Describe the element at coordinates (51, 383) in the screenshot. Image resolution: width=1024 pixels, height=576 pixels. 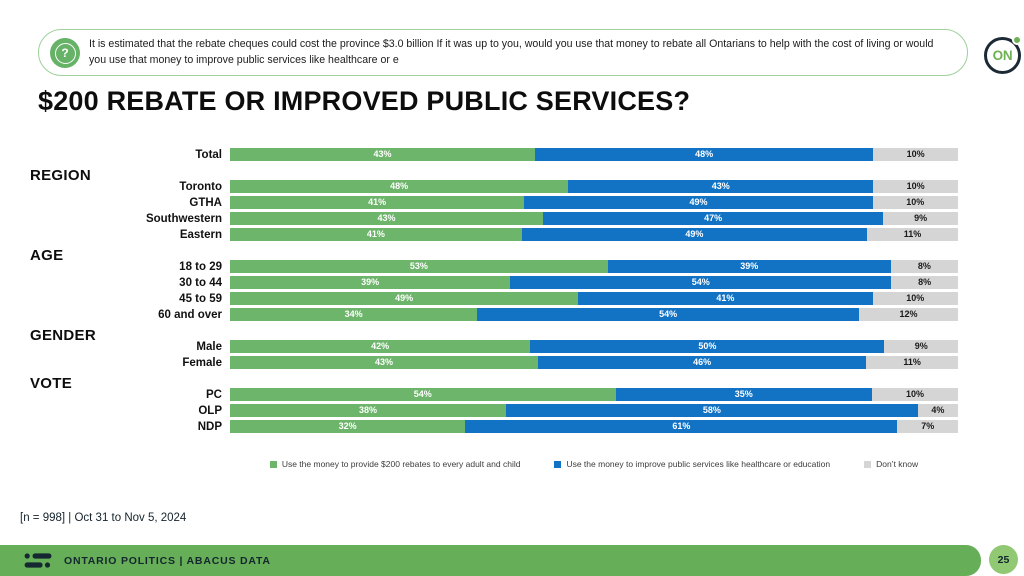
I see `section-label-vote: VOTE` at that location.